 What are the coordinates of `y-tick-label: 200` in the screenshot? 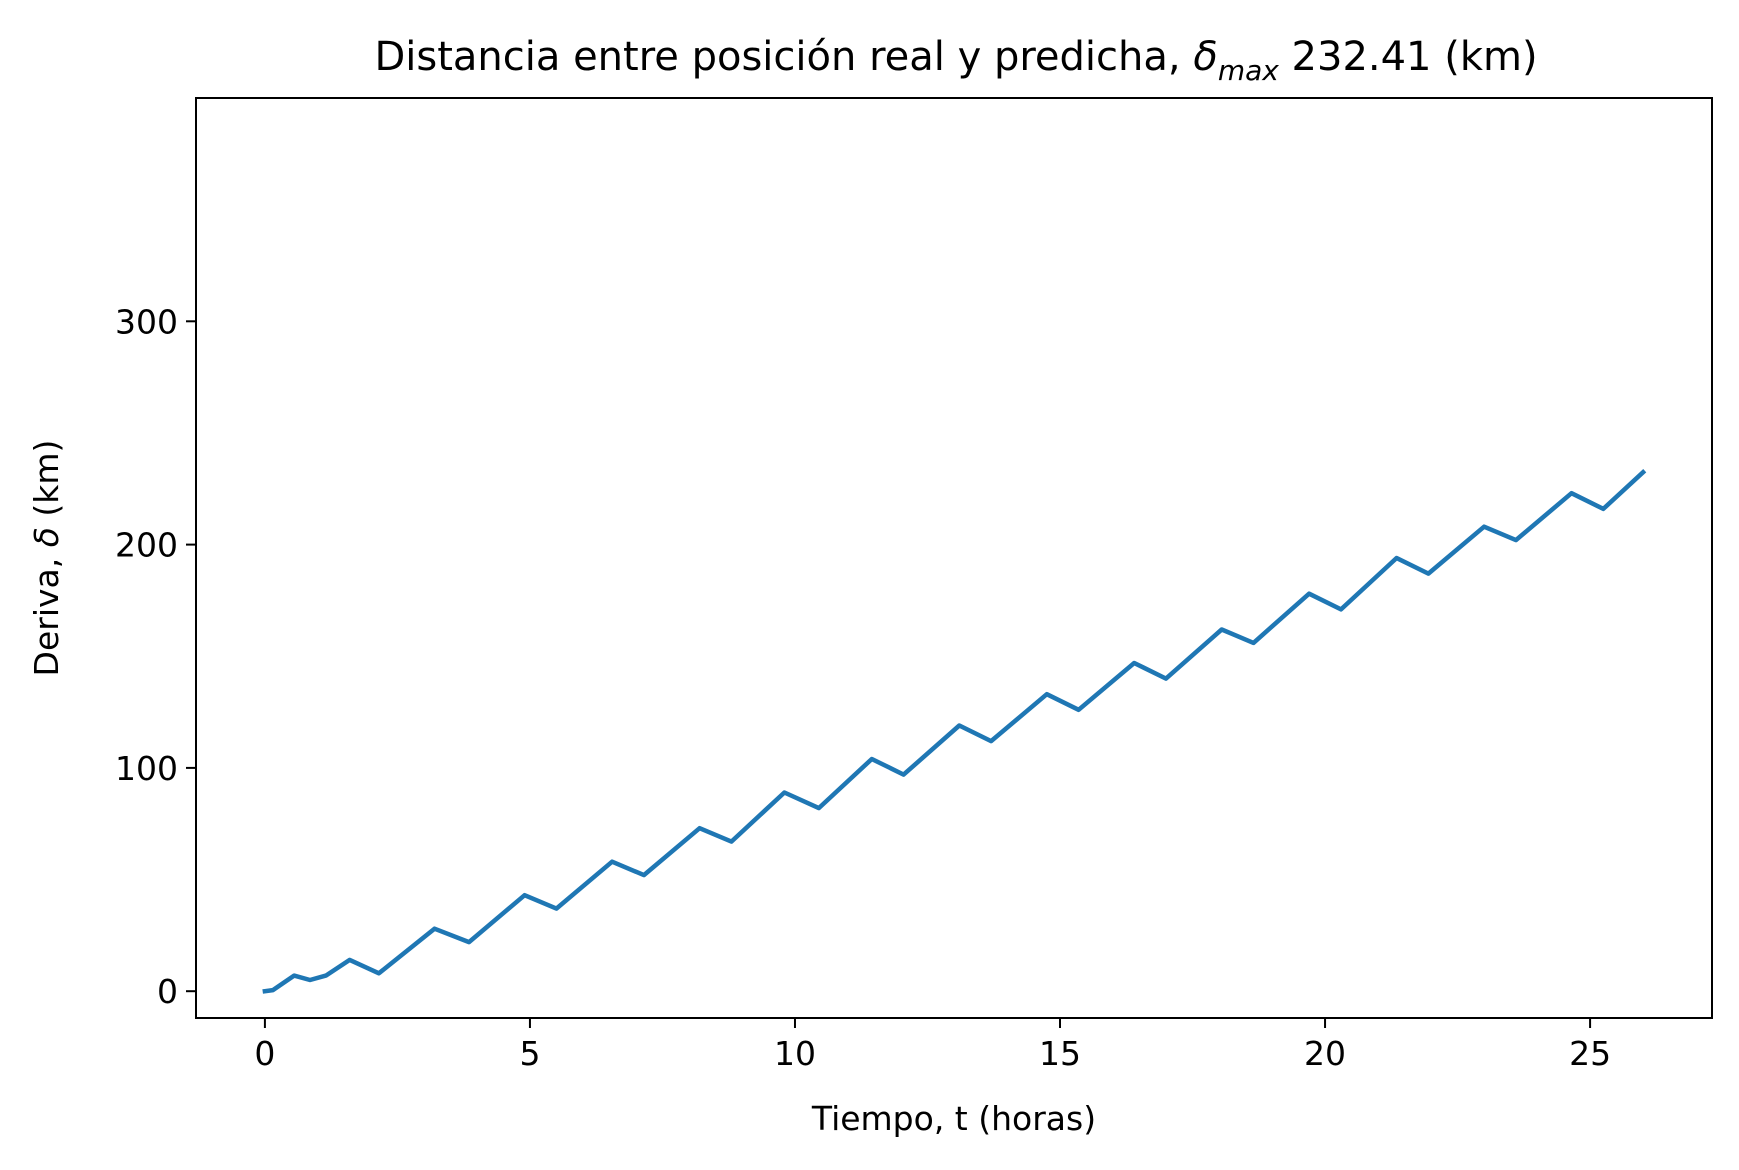 It's located at (146, 545).